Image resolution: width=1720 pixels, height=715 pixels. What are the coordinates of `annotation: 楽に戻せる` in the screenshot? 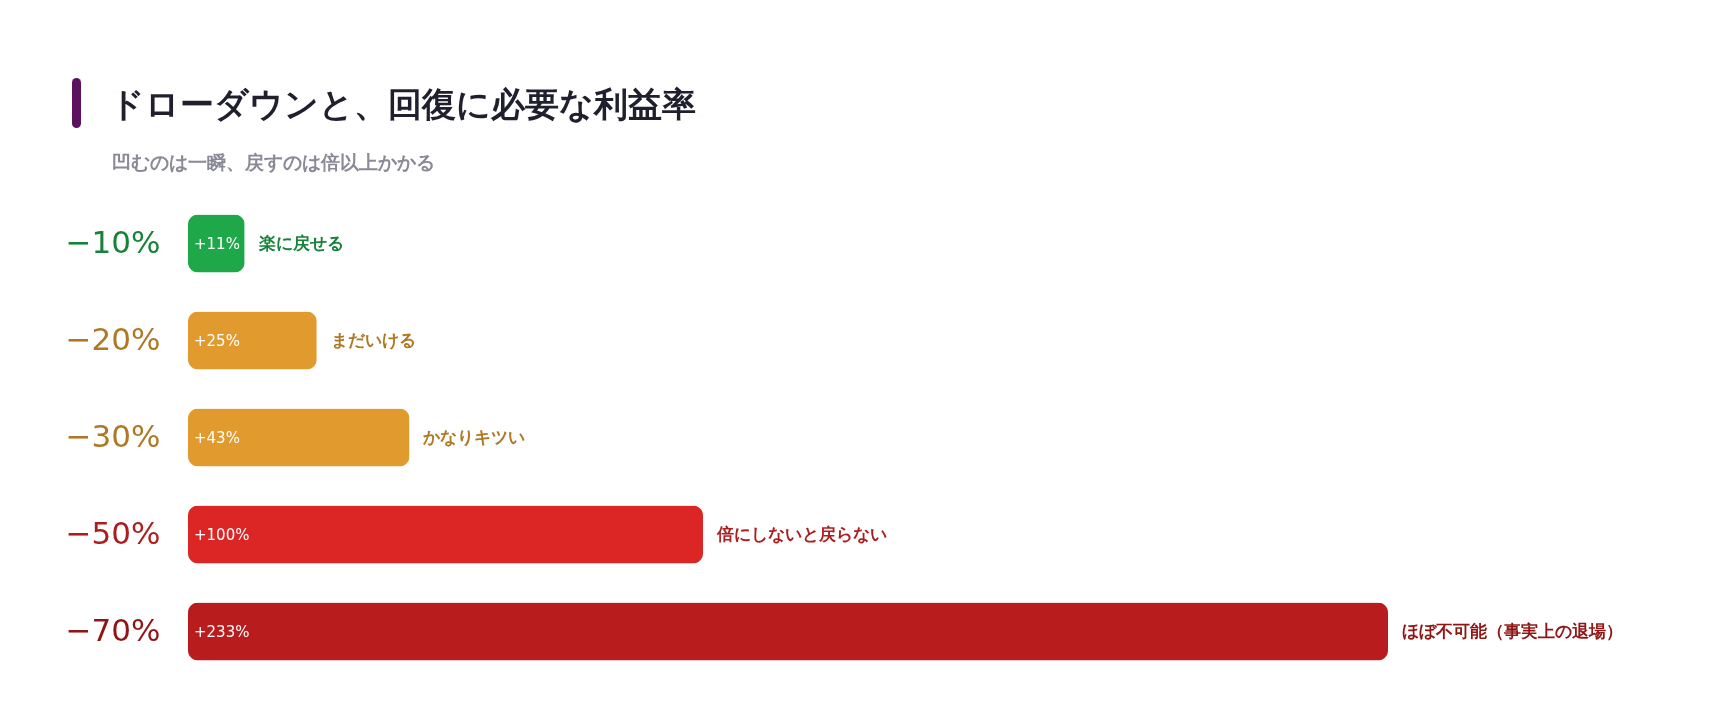 It's located at (300, 242).